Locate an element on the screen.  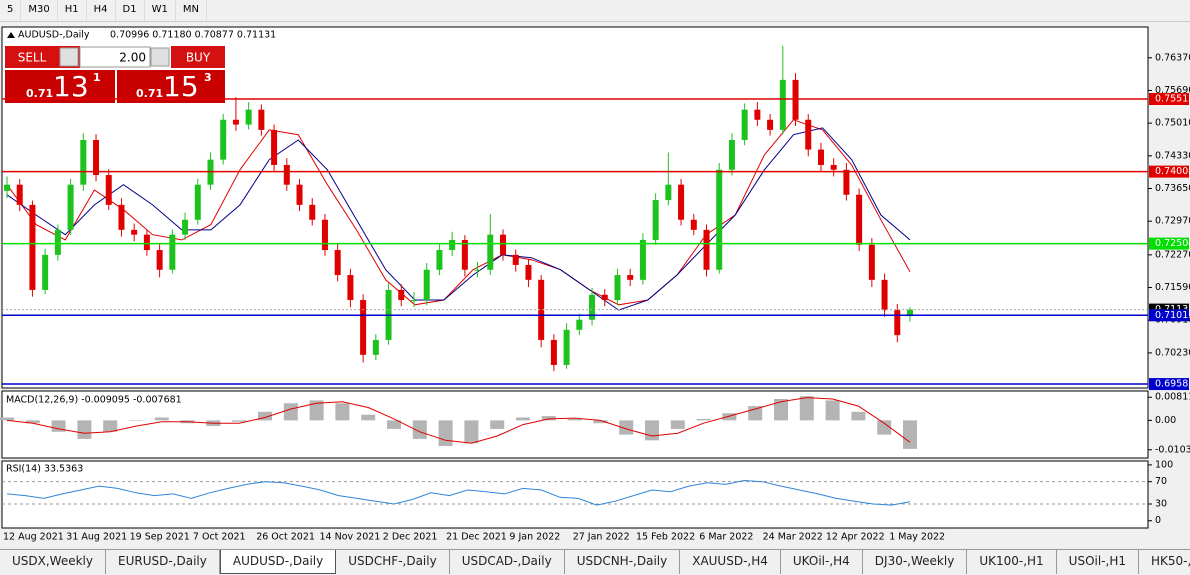
lot-down is located at coordinates (69, 57).